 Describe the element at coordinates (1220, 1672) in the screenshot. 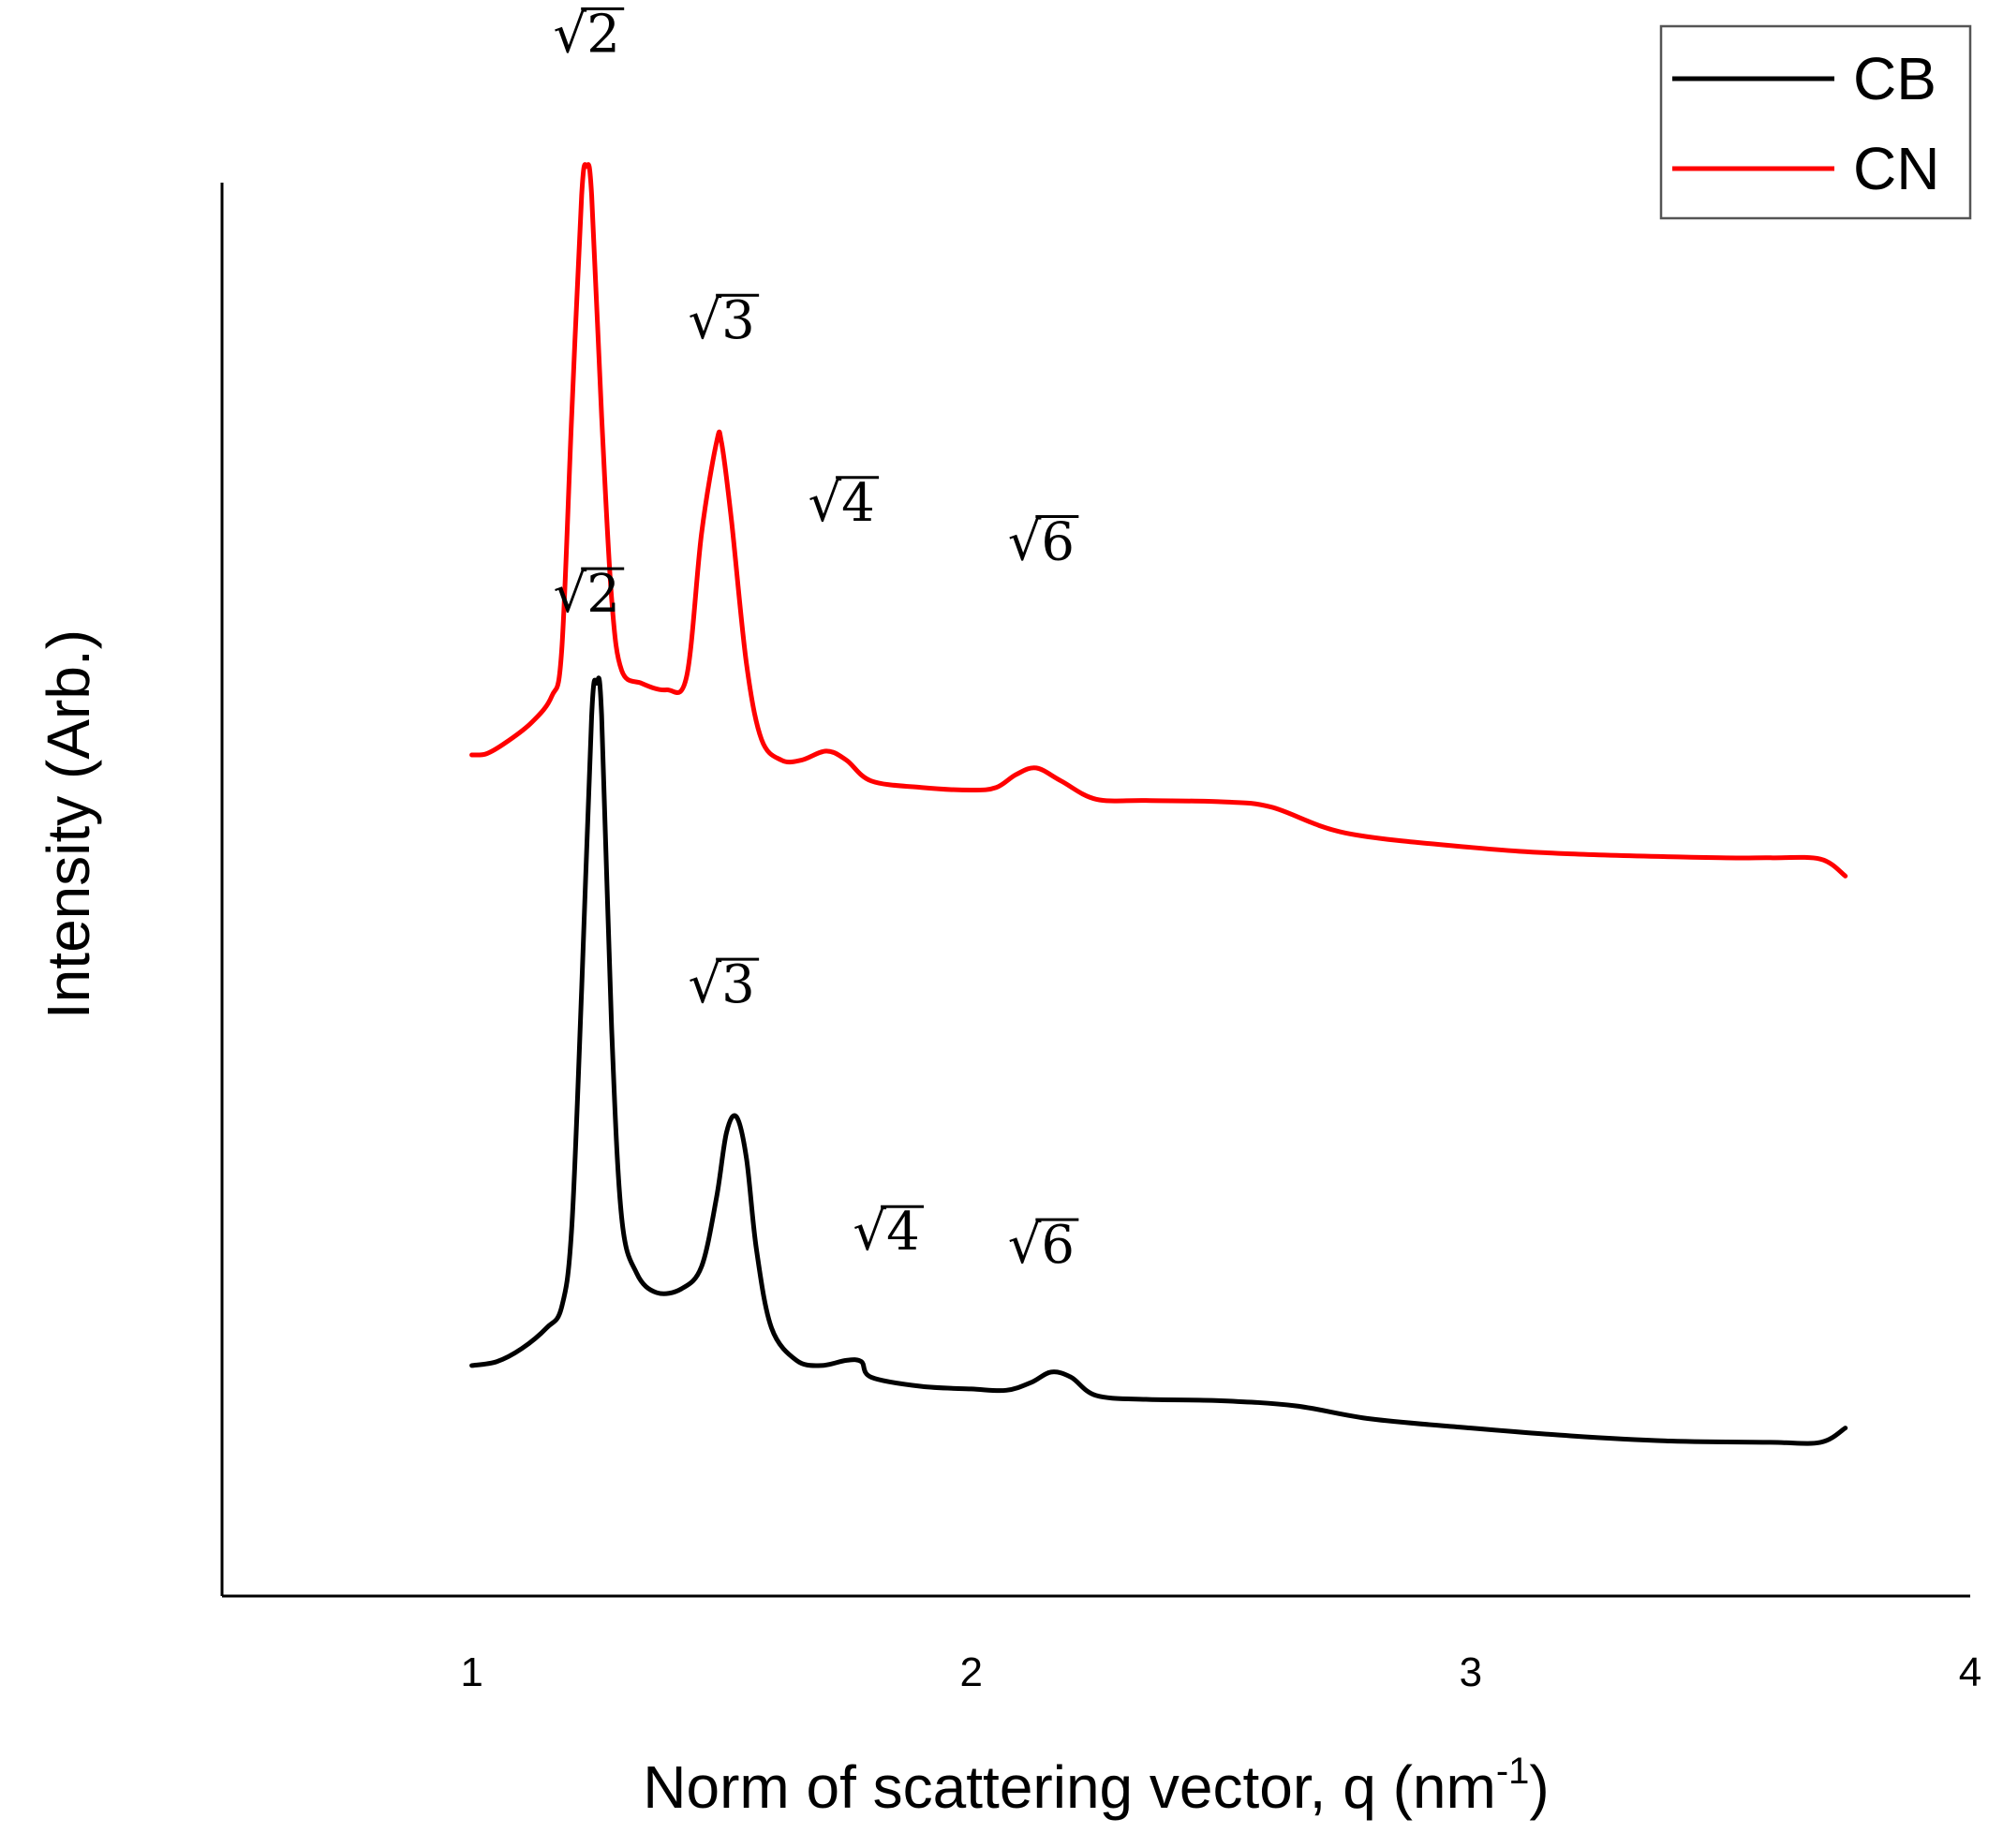

I see `x-tick-labels: 1 2 3 4` at that location.